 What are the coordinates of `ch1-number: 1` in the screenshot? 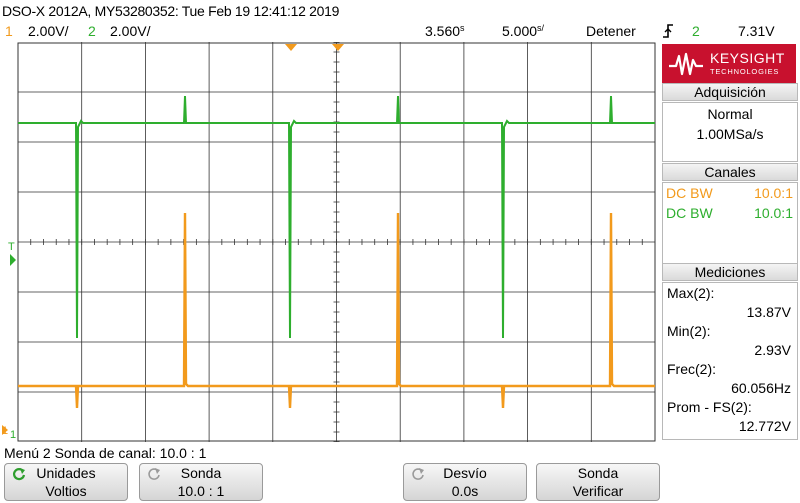 It's located at (9, 31).